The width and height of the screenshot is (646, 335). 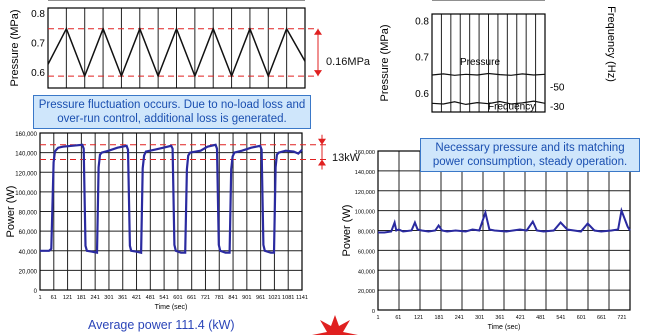 What do you see at coordinates (302, 298) in the screenshot?
I see `x-tick-label: 1141` at bounding box center [302, 298].